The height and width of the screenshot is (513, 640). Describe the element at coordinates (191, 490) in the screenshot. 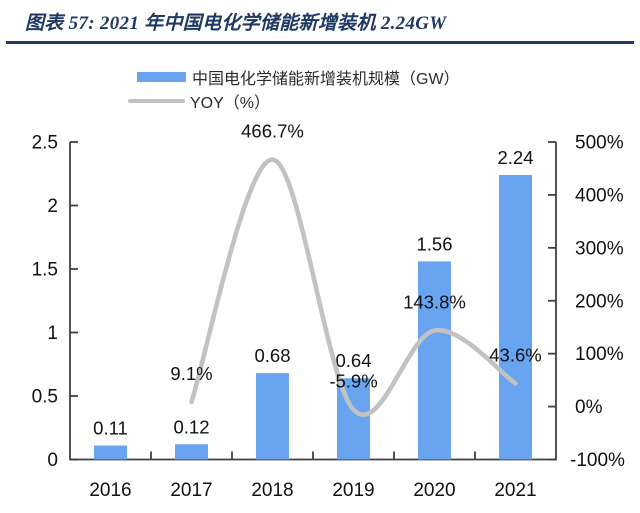

I see `x-axis-category-label: 2017` at that location.